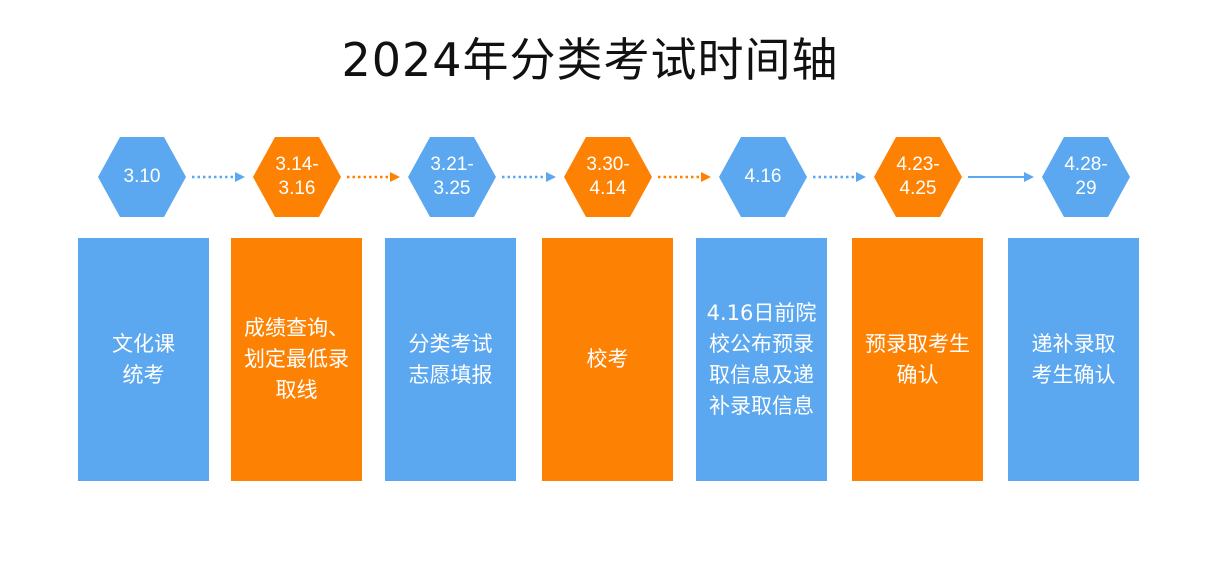  I want to click on date-label: 3.21- 3.25, so click(452, 176).